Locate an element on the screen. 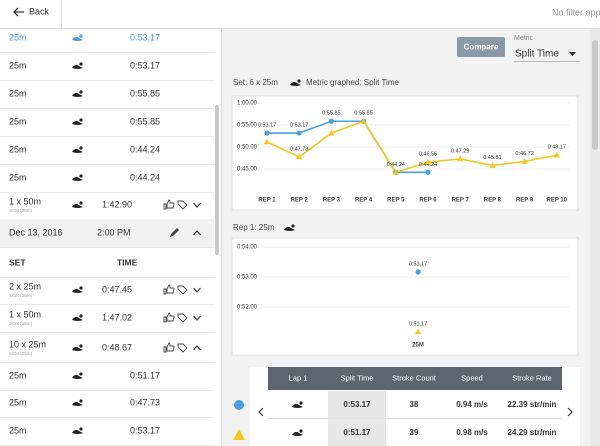 The width and height of the screenshot is (600, 446). metric-select: Split Time is located at coordinates (537, 54).